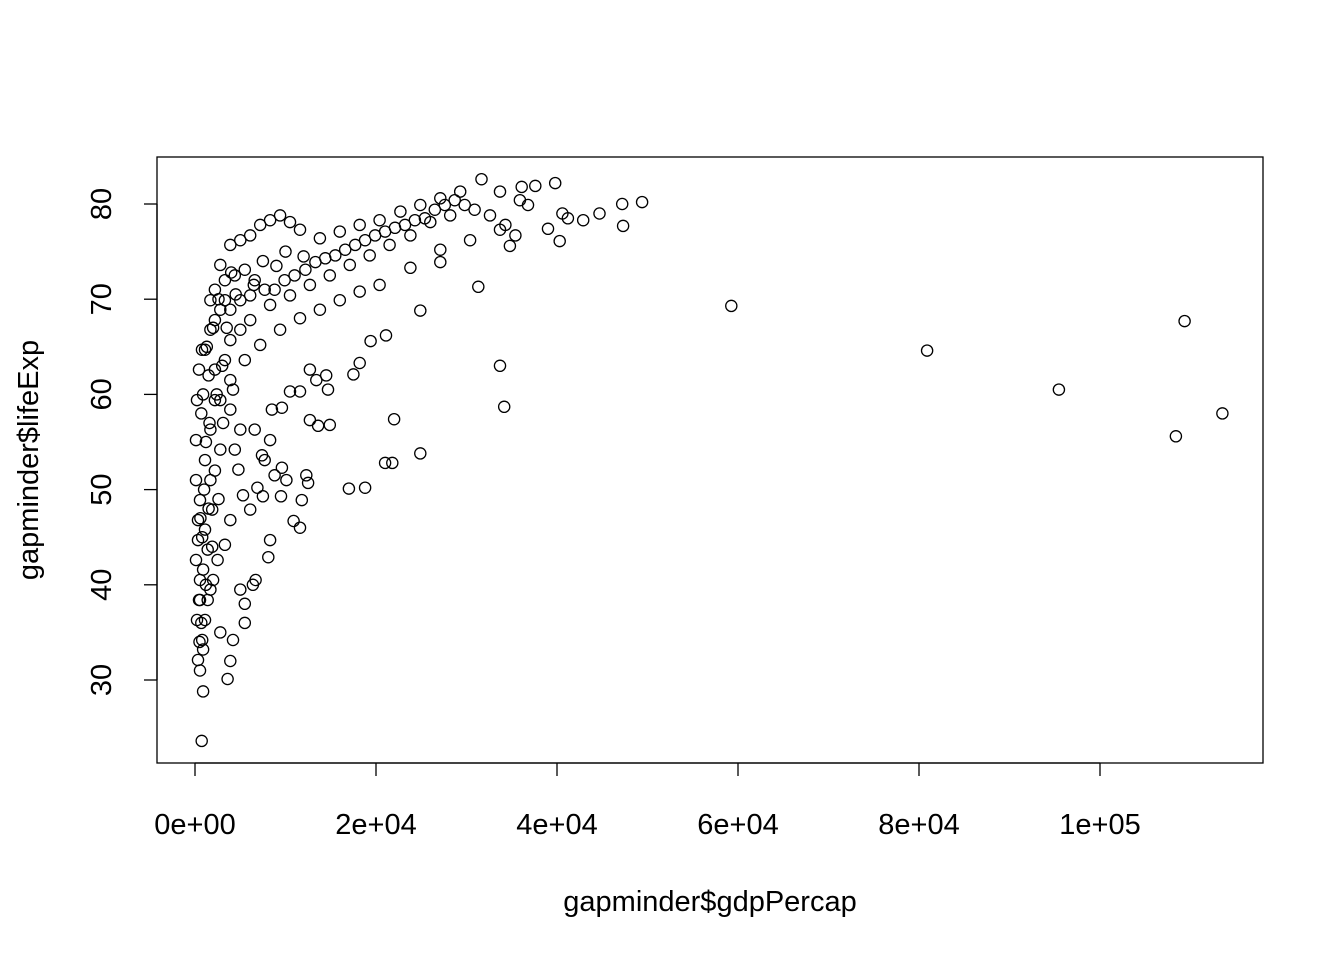 The width and height of the screenshot is (1344, 965). I want to click on x-axis-label: gapminder$gdpPercap, so click(709, 902).